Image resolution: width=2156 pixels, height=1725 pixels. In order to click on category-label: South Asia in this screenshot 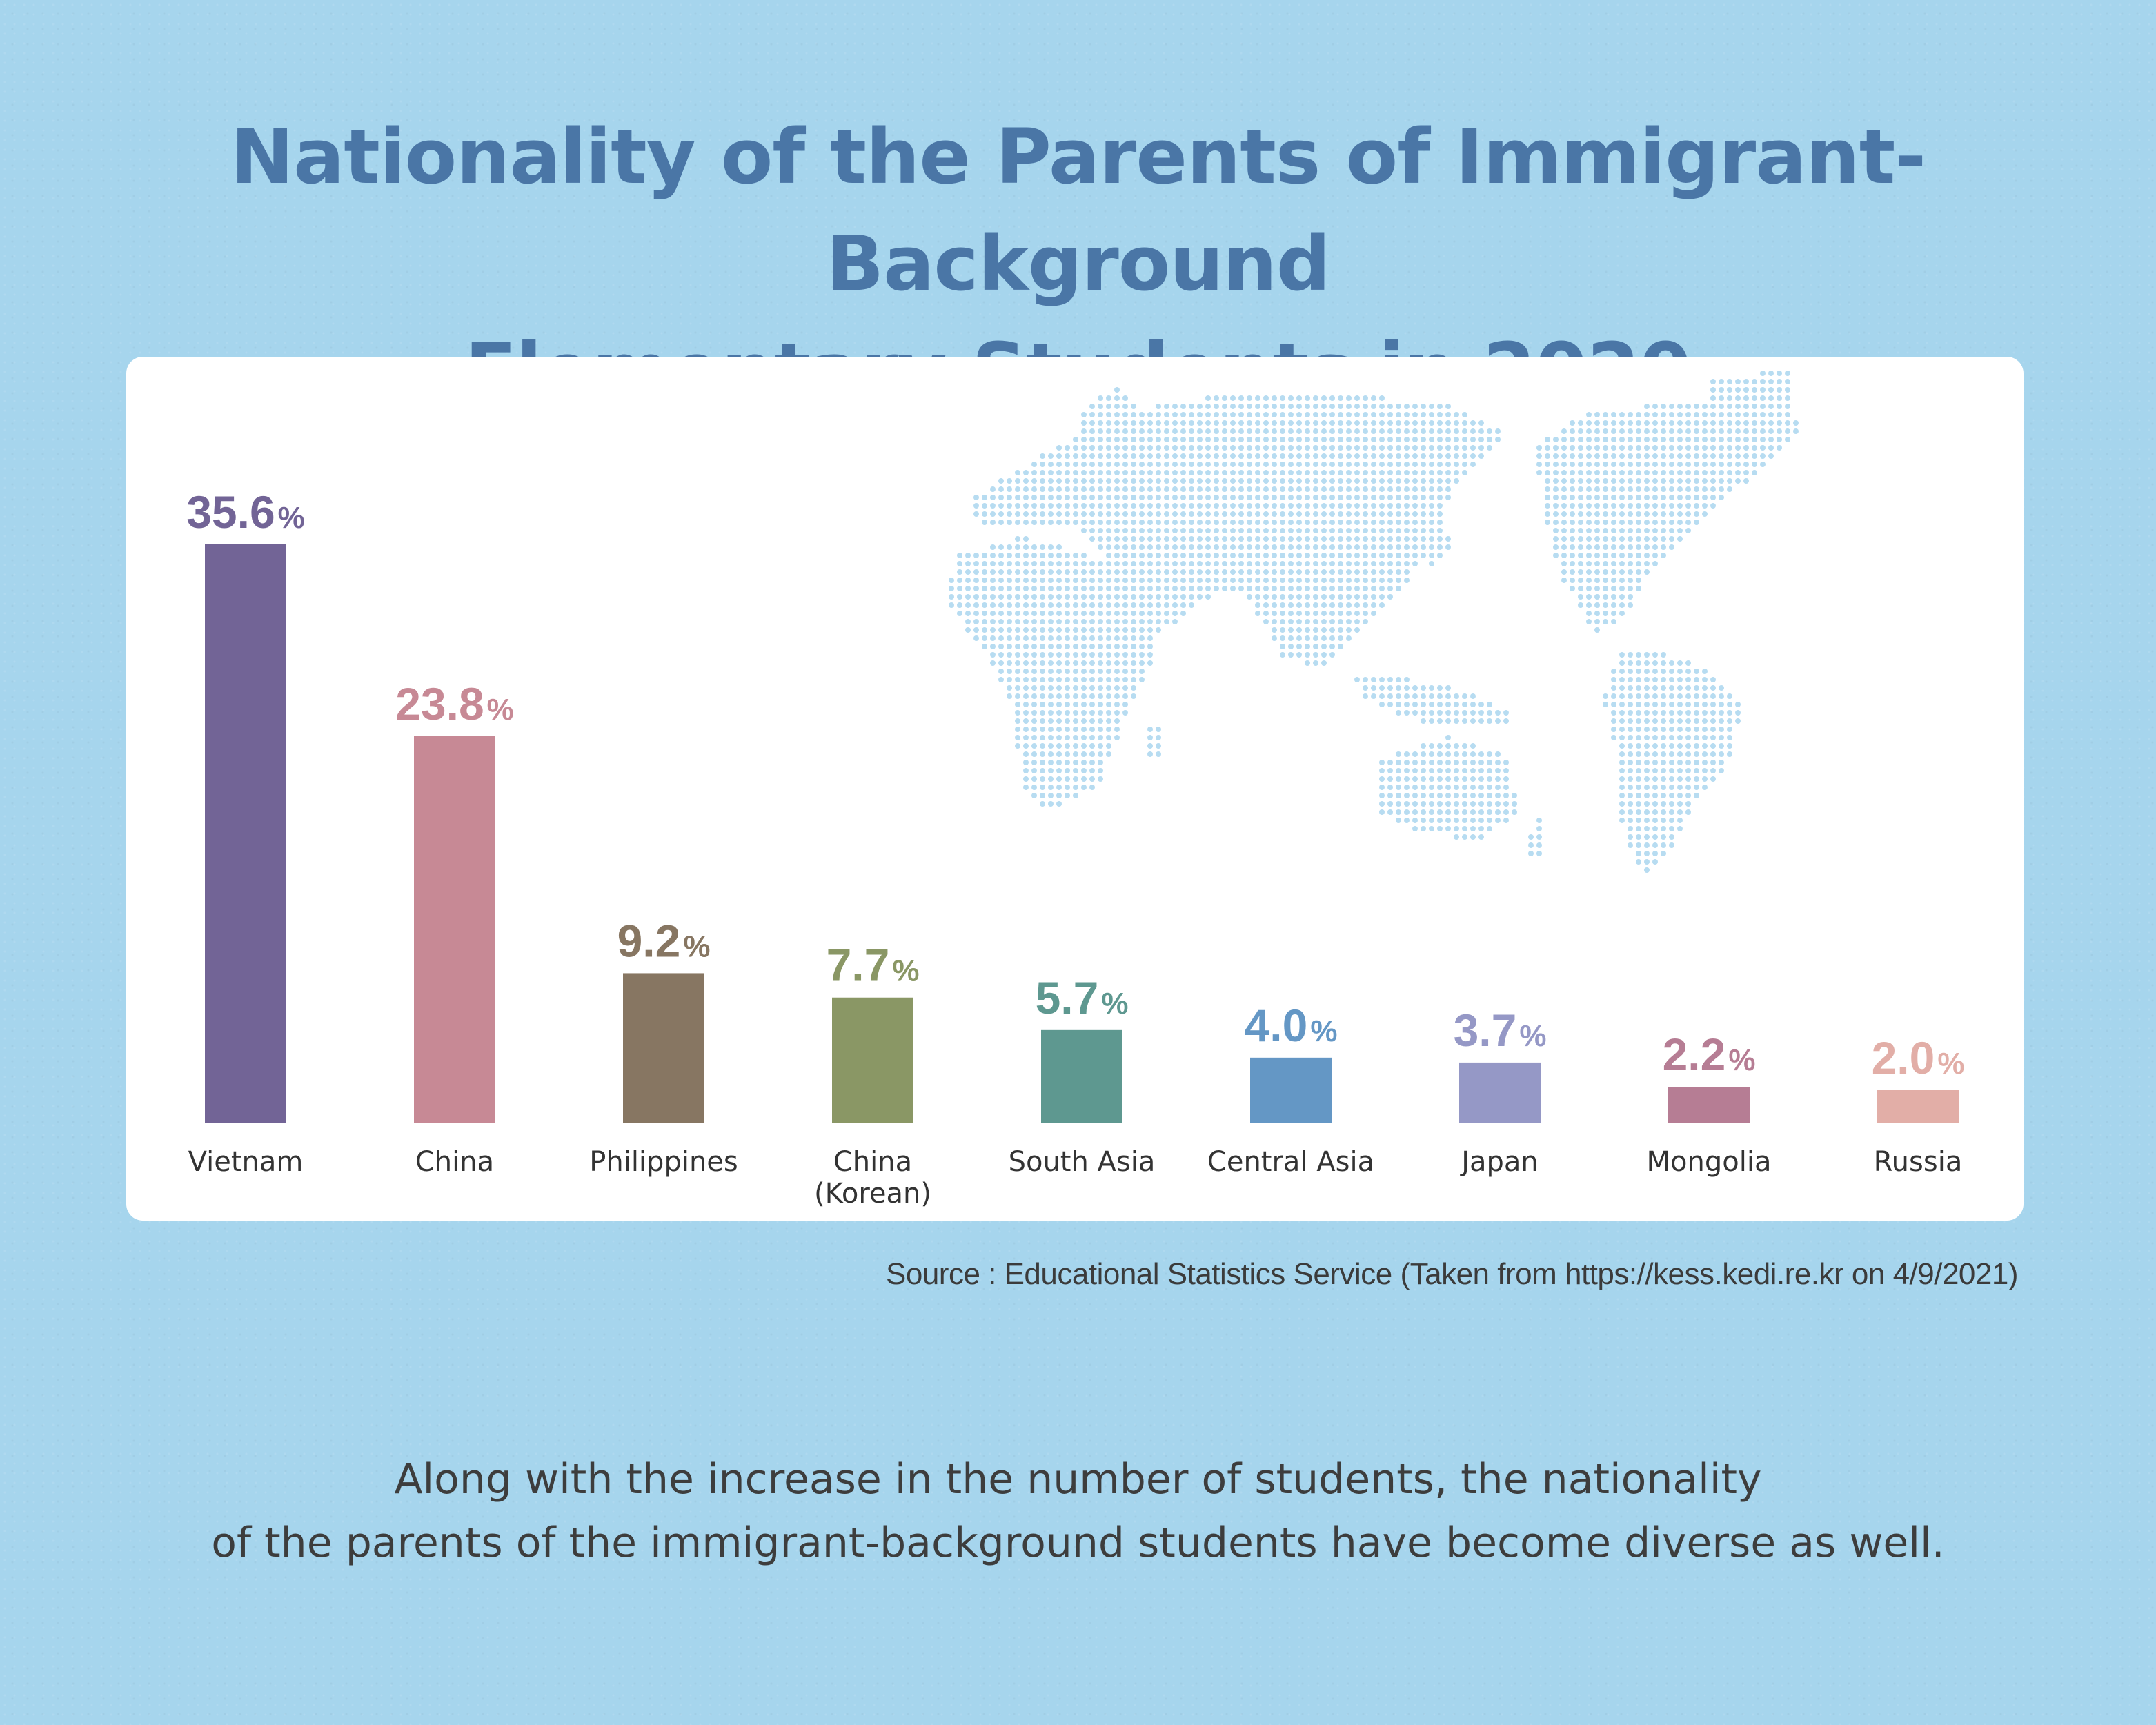, I will do `click(1082, 1162)`.